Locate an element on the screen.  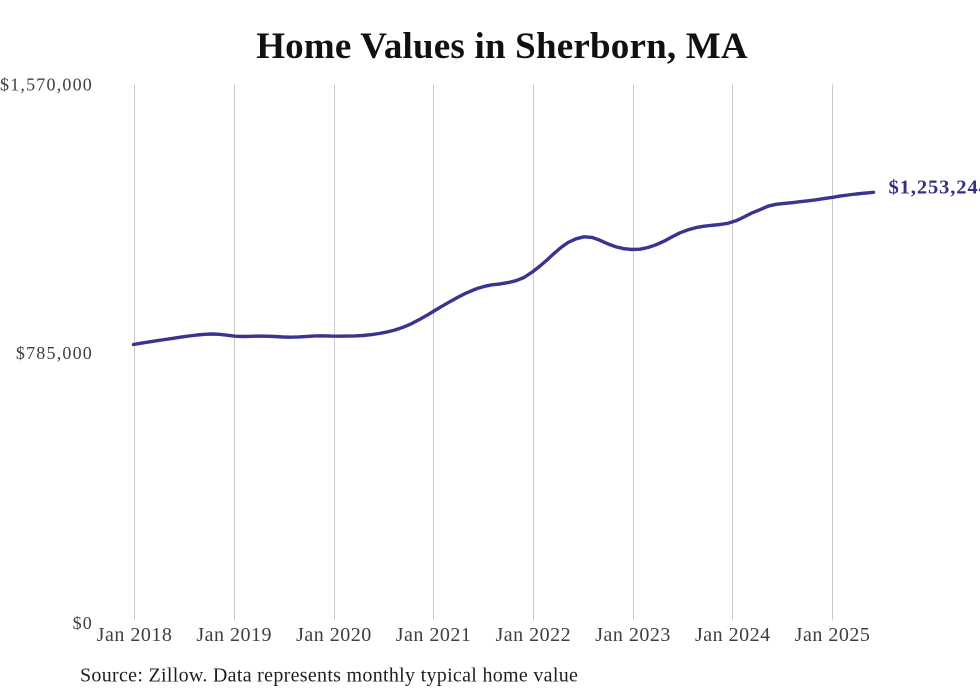
svg-text: Jan 2021 is located at coordinates (434, 635).